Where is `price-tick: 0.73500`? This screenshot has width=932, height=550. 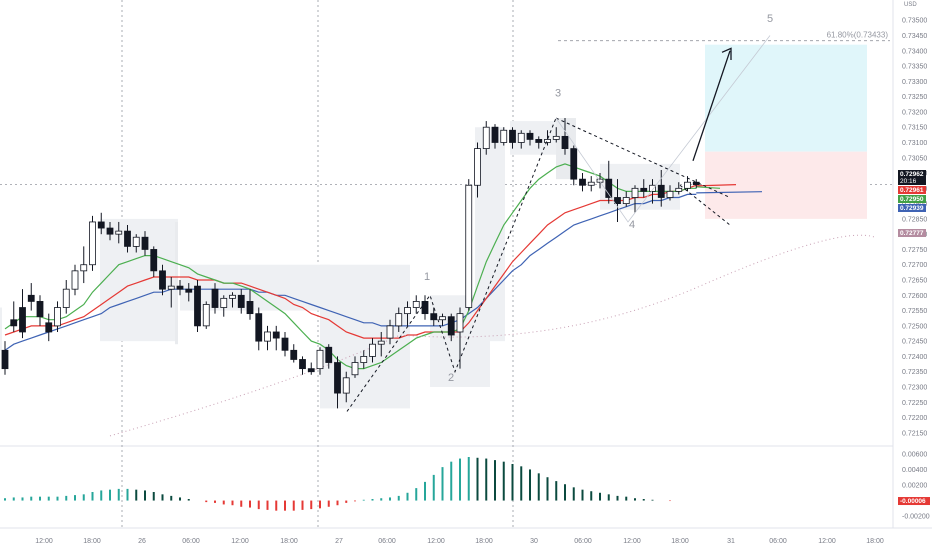 price-tick: 0.73500 is located at coordinates (914, 21).